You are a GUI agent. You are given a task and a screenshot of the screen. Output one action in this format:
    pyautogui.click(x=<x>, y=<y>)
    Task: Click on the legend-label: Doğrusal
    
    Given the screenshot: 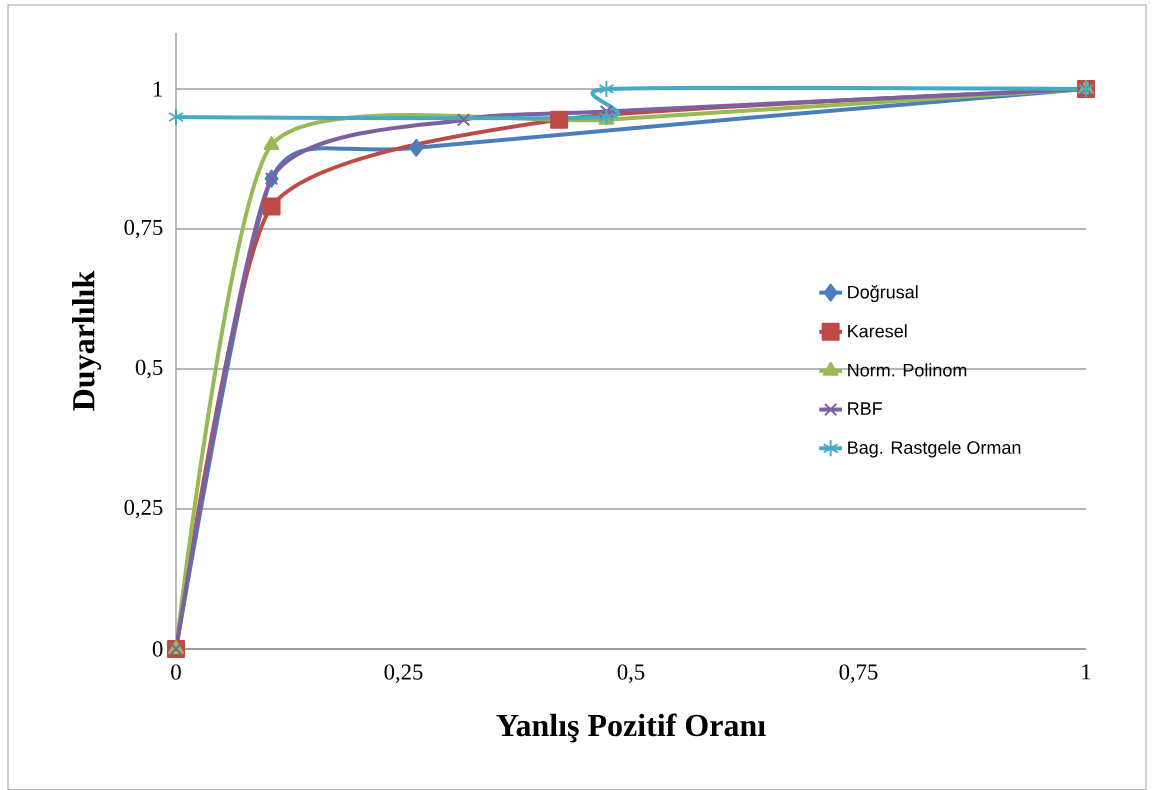 What is the action you would take?
    pyautogui.click(x=883, y=293)
    